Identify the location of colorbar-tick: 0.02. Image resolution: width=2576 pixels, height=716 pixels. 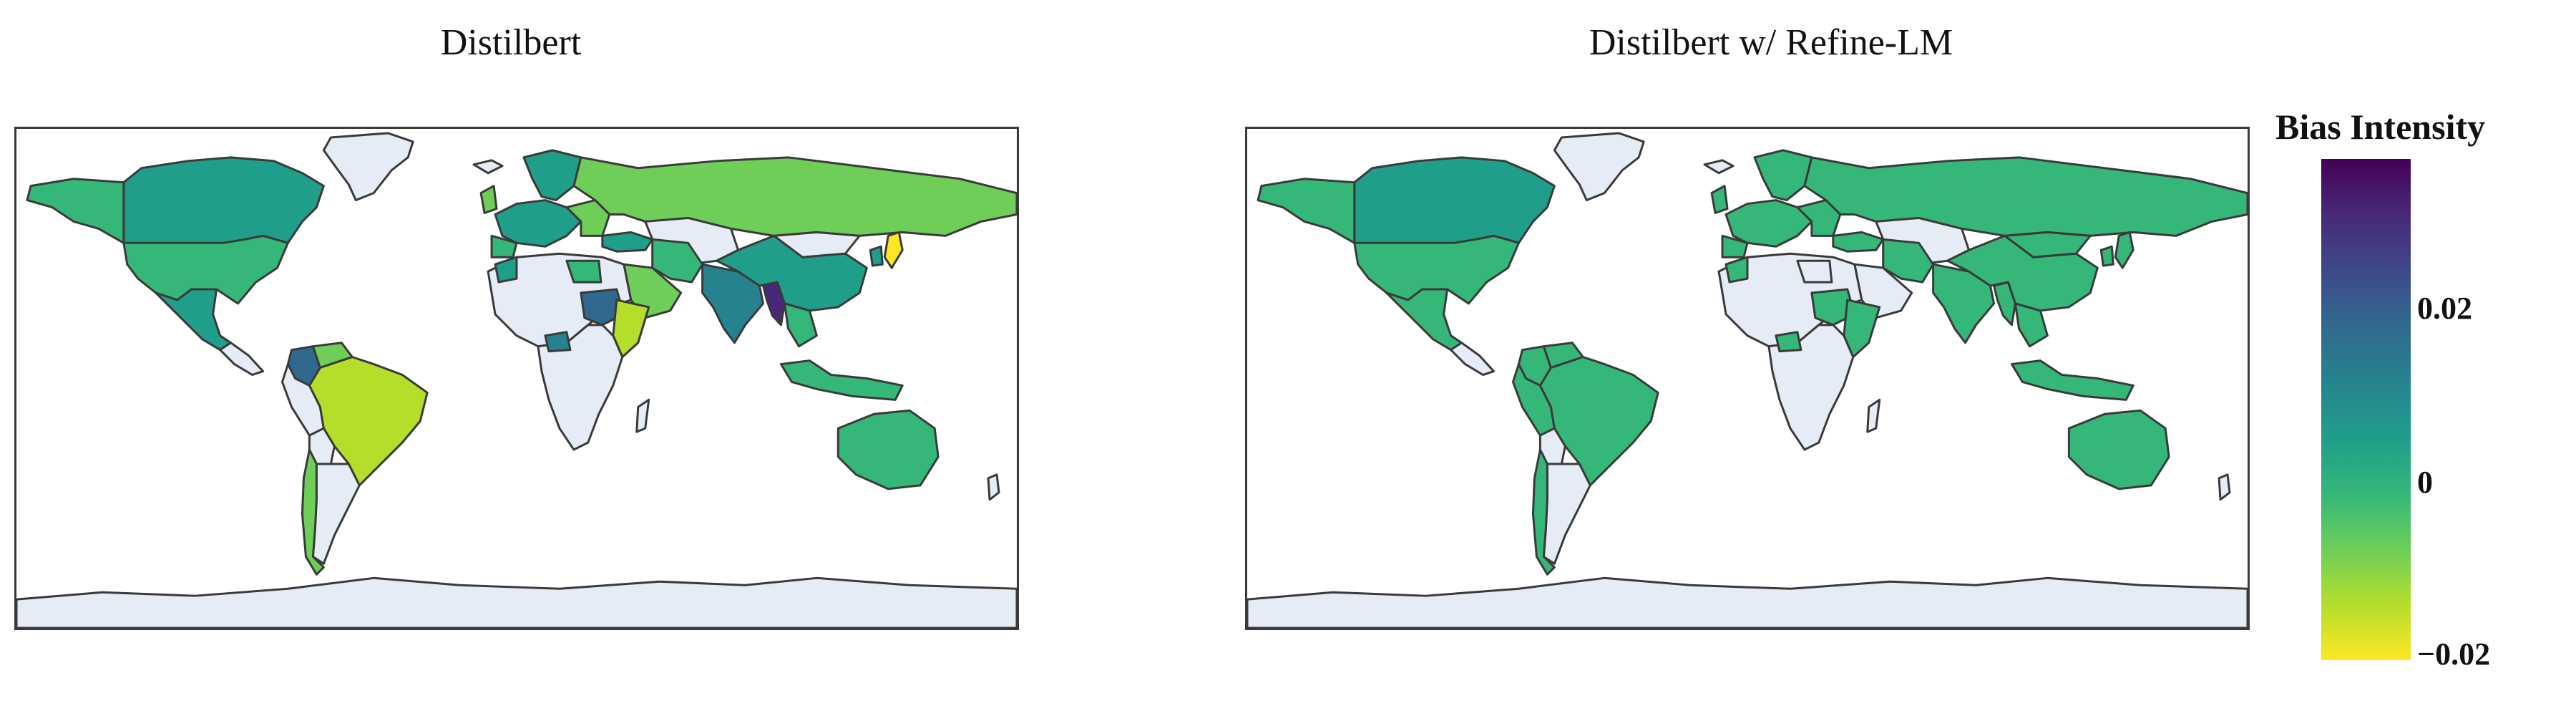
(2444, 308).